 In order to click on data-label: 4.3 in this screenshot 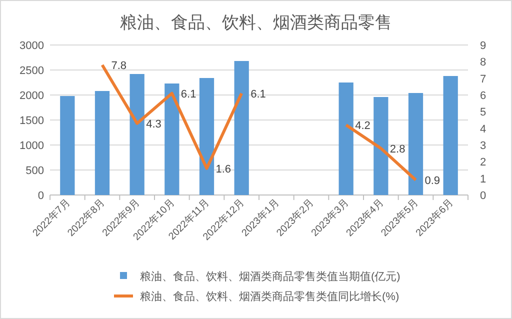, I will do `click(154, 124)`.